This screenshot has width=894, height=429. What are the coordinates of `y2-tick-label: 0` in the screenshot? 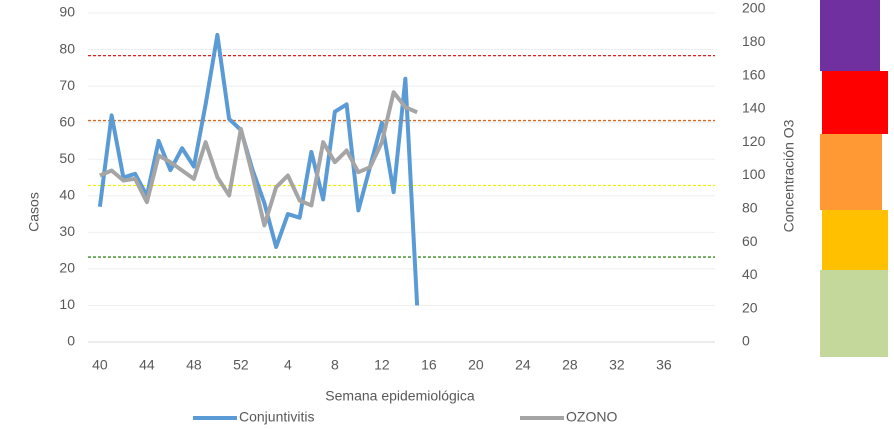 It's located at (746, 341).